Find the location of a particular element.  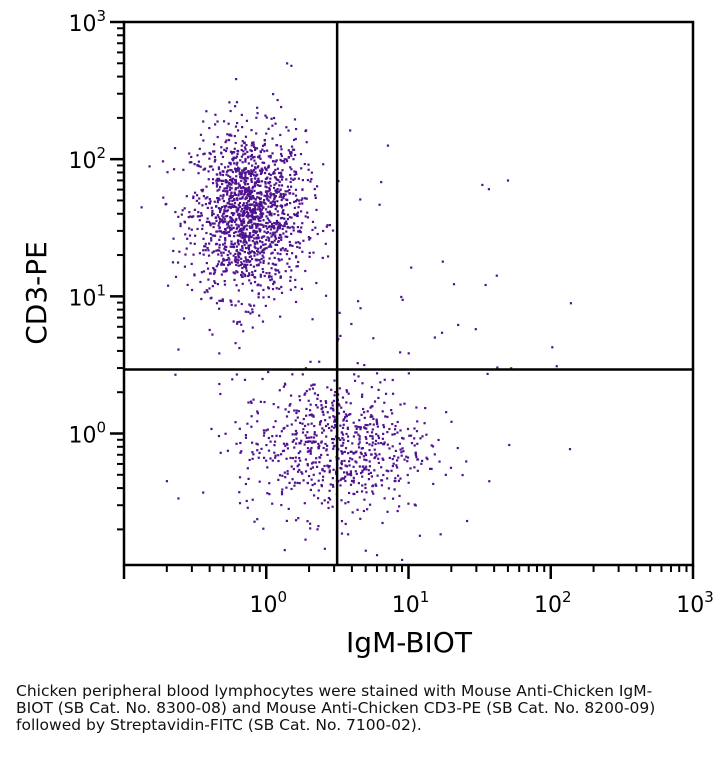

x-tick-label: 101 is located at coordinates (411, 603).